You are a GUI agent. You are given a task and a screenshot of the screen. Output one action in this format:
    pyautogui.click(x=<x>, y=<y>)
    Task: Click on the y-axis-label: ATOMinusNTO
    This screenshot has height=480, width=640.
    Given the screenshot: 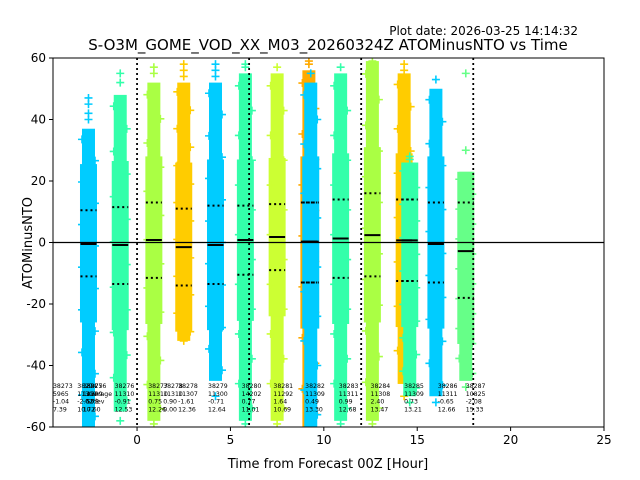 What is the action you would take?
    pyautogui.click(x=28, y=243)
    